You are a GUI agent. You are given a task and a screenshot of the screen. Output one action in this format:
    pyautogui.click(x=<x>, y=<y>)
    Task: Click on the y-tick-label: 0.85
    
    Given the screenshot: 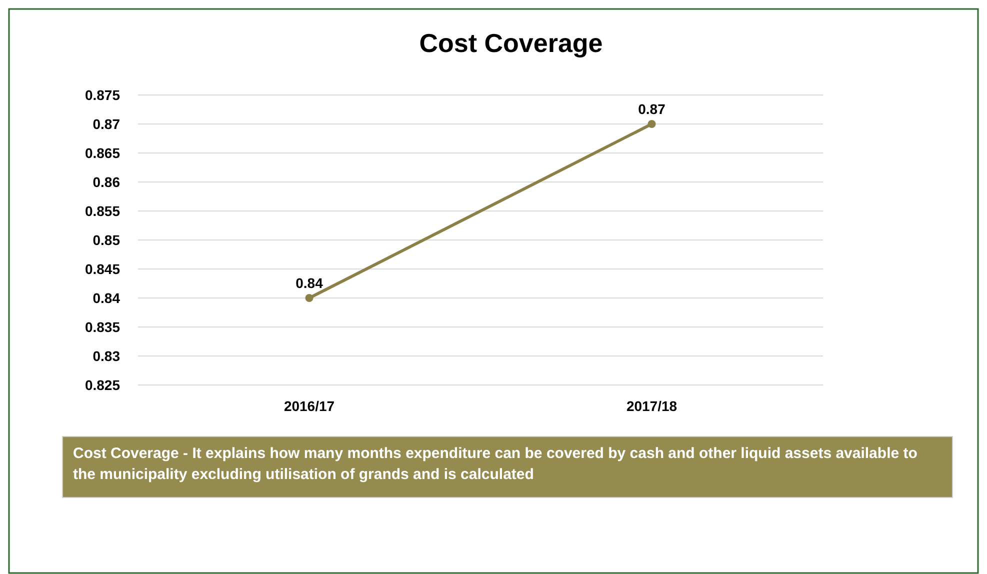 What is the action you would take?
    pyautogui.click(x=106, y=240)
    